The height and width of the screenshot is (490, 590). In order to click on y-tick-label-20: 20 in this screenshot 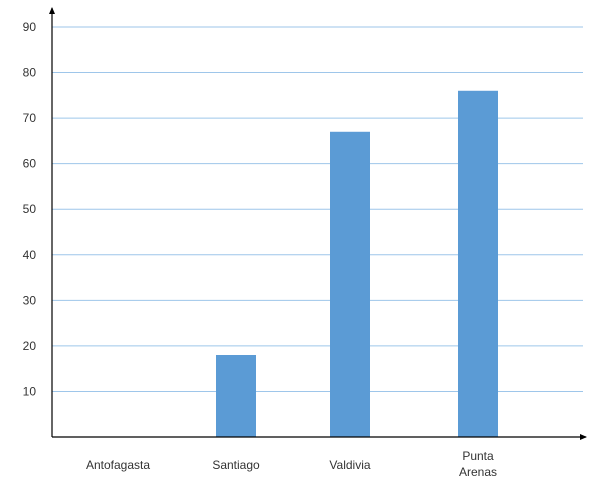, I will do `click(30, 346)`.